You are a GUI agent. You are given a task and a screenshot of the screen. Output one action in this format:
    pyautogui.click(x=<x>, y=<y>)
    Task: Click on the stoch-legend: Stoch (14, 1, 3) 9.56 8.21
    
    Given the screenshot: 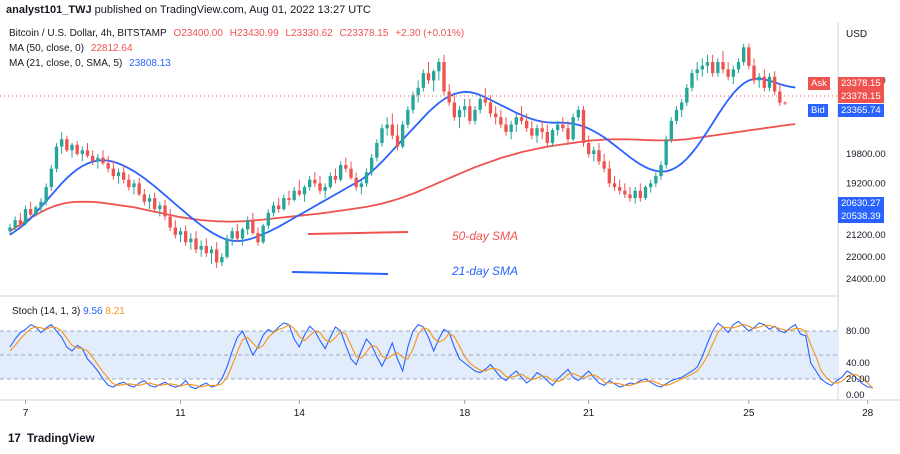 What is the action you would take?
    pyautogui.click(x=68, y=311)
    